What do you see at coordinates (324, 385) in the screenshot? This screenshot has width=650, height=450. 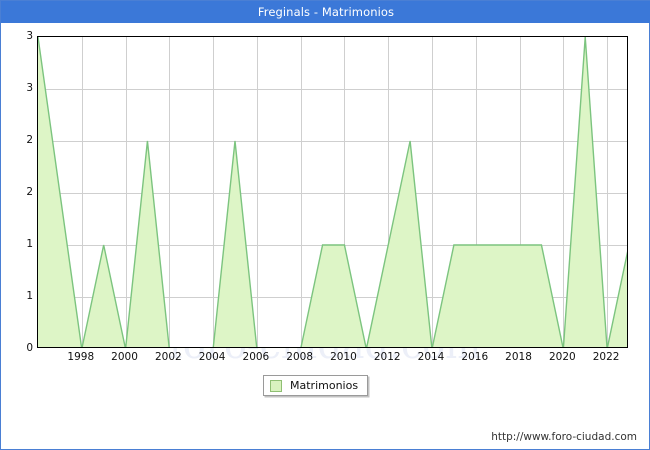 I see `legend-label-matrimonios: Matrimonios` at bounding box center [324, 385].